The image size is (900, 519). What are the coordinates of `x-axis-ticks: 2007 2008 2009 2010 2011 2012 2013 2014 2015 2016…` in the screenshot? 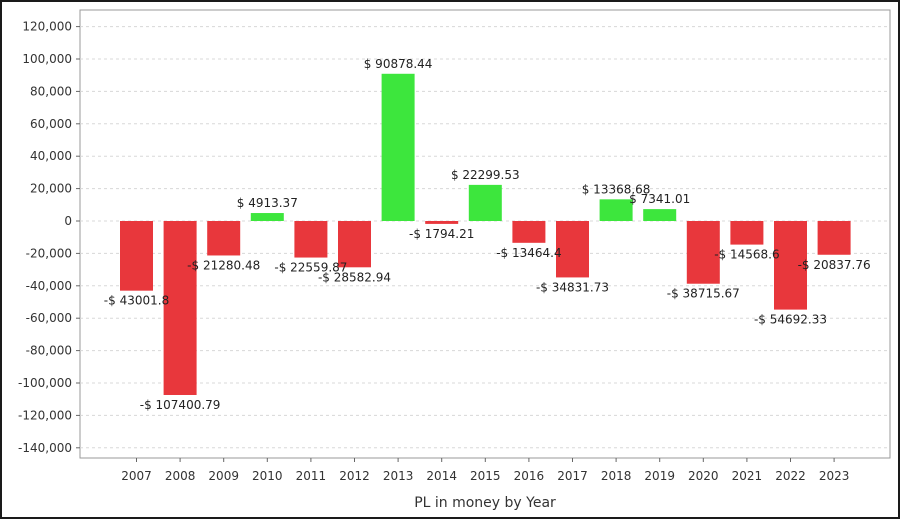 It's located at (485, 470).